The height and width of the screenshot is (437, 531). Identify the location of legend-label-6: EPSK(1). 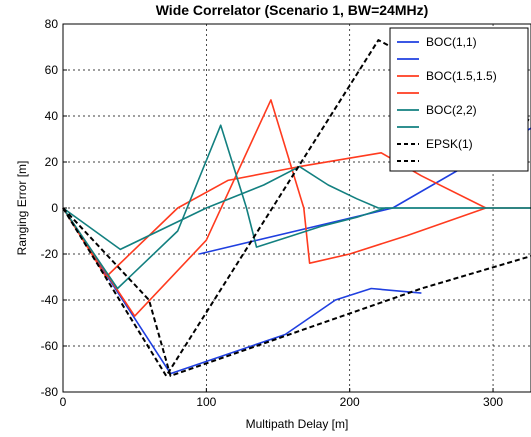
(449, 144).